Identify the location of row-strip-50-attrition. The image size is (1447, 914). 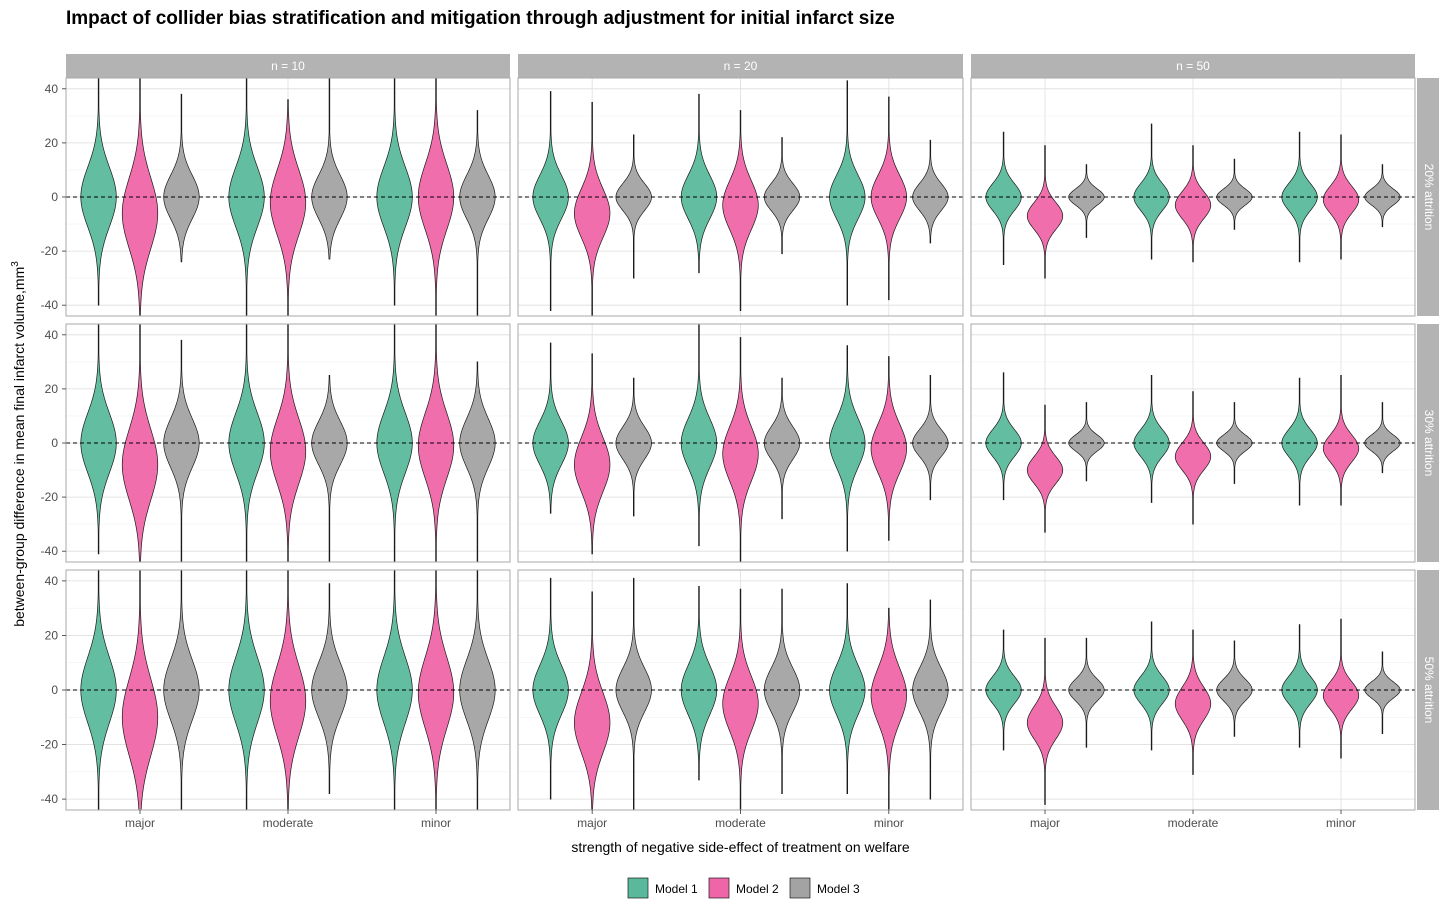
(1428, 690).